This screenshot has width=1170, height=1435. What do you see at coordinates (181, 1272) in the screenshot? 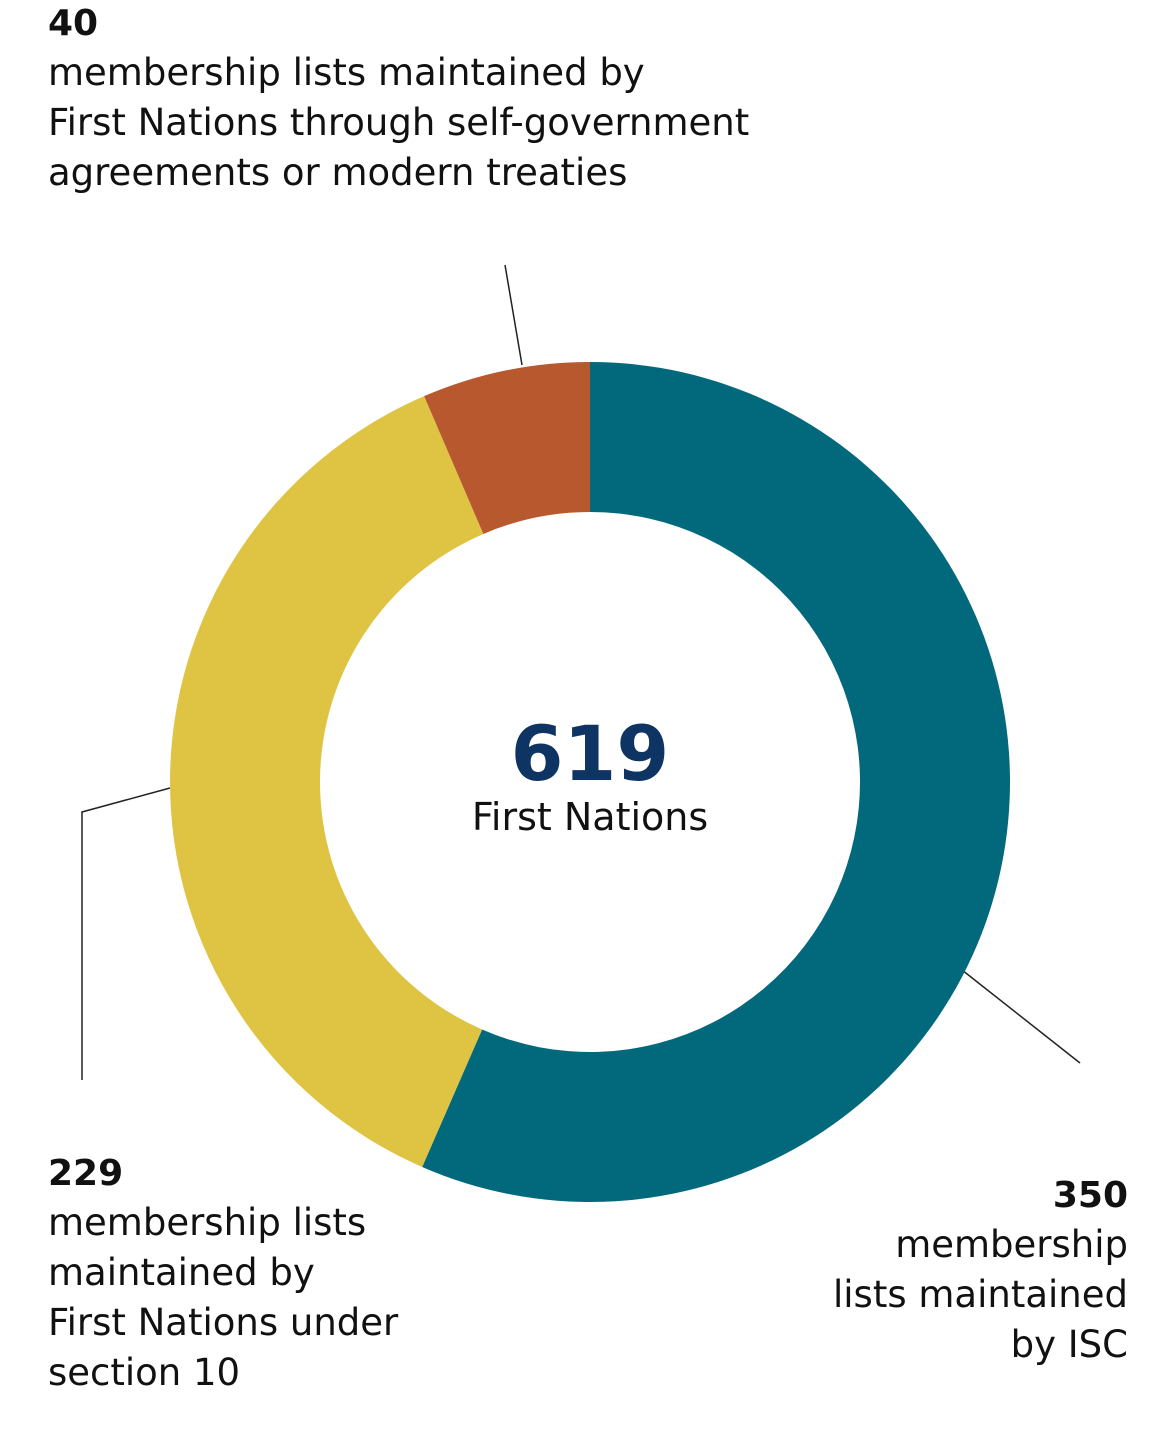
I see `category-label: maintained by` at bounding box center [181, 1272].